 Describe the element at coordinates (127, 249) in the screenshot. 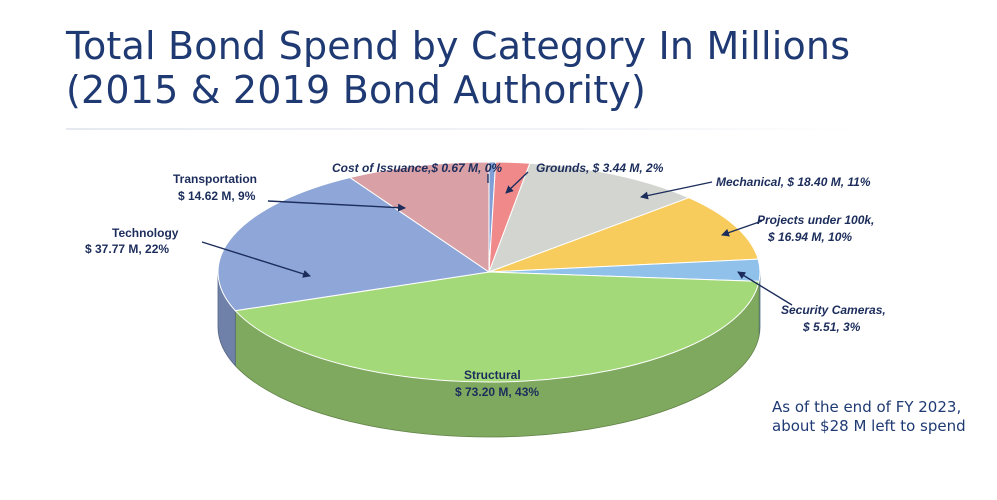

I see `label-technology-line2: $ 37.77 M, 22%` at that location.